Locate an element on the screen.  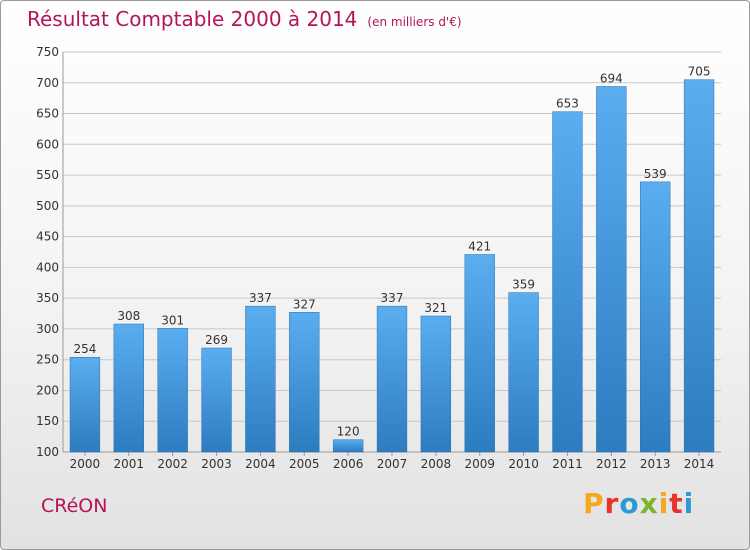
y-tick-label: 400 is located at coordinates (47, 267).